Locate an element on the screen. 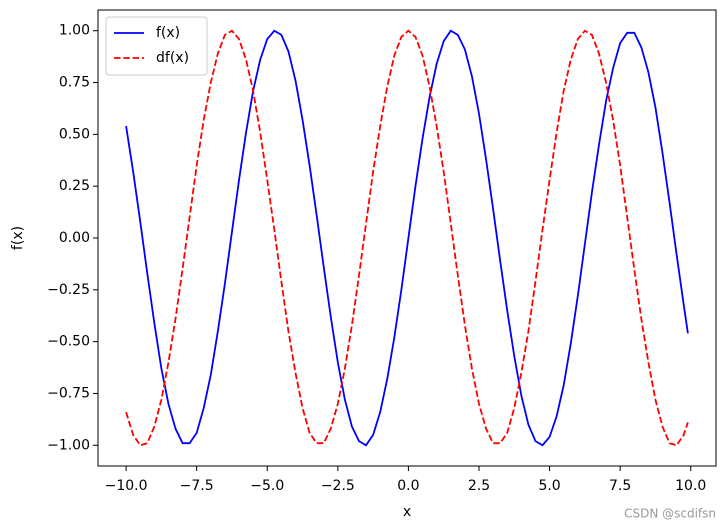 The width and height of the screenshot is (726, 528). y-tick-label: −0.25 is located at coordinates (68, 290).